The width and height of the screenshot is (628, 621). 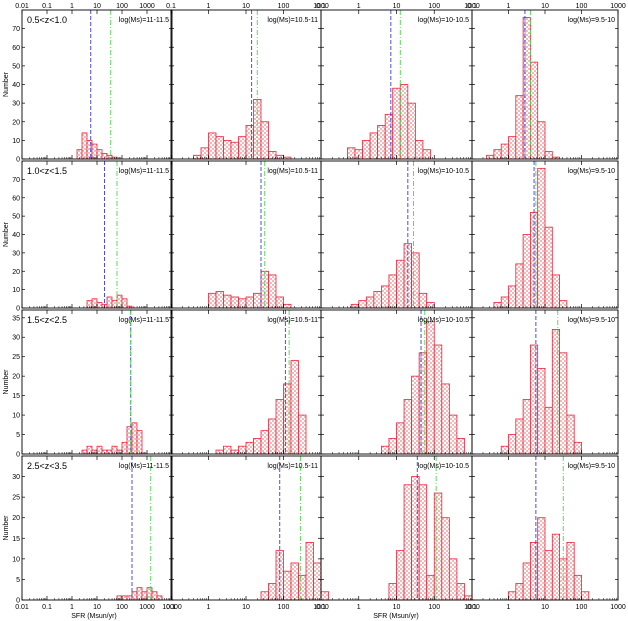 What do you see at coordinates (18, 580) in the screenshot?
I see `y-tick-label: 5` at bounding box center [18, 580].